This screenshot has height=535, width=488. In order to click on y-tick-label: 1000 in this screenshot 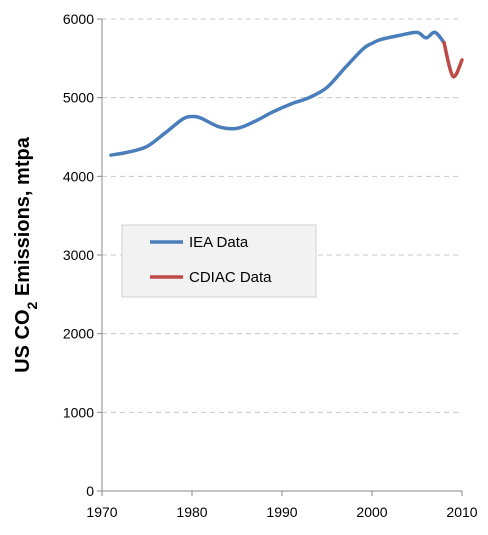, I will do `click(78, 412)`.